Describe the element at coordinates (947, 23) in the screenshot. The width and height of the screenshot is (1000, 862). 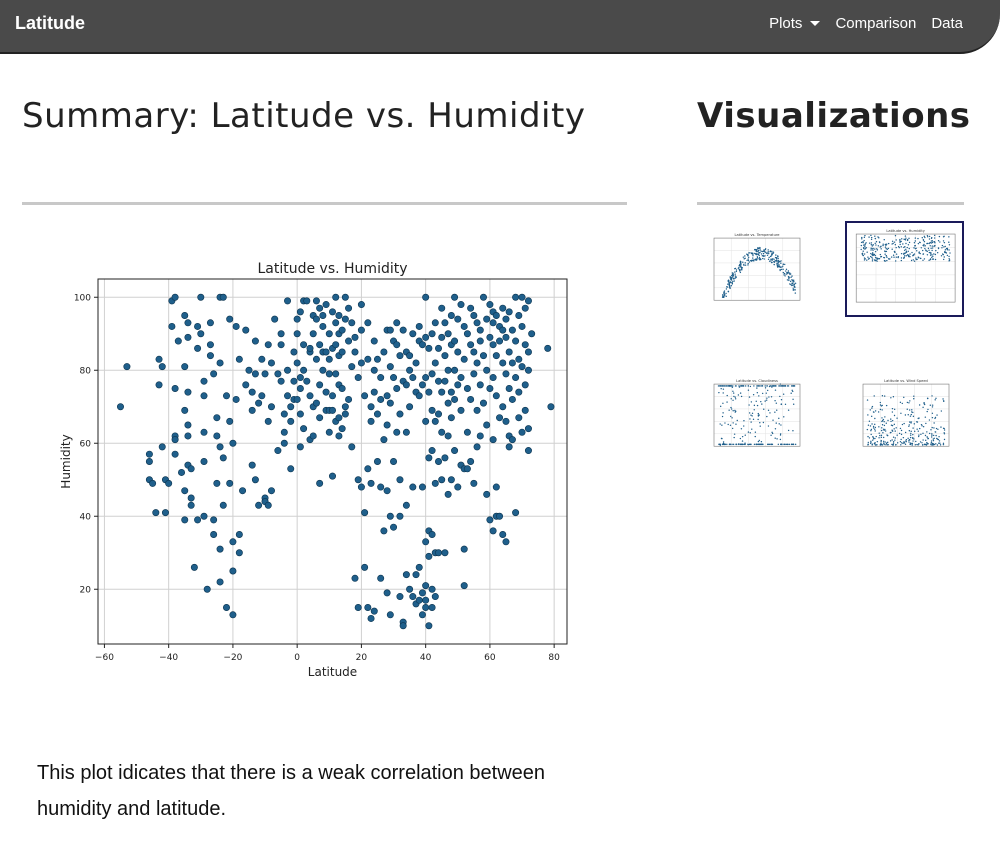
I see `nav-data-link: Data` at that location.